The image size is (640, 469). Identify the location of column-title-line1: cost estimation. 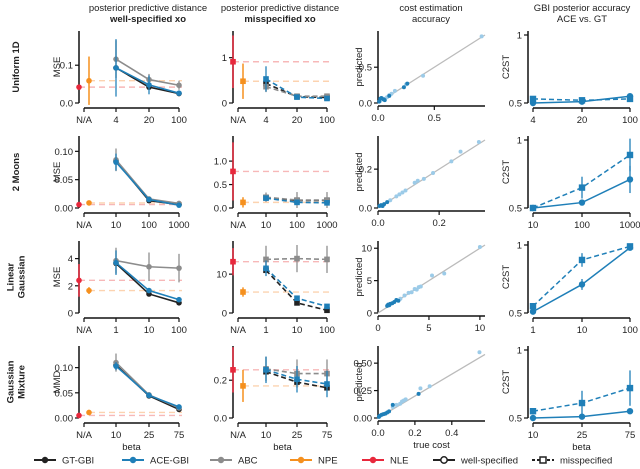
(430, 8).